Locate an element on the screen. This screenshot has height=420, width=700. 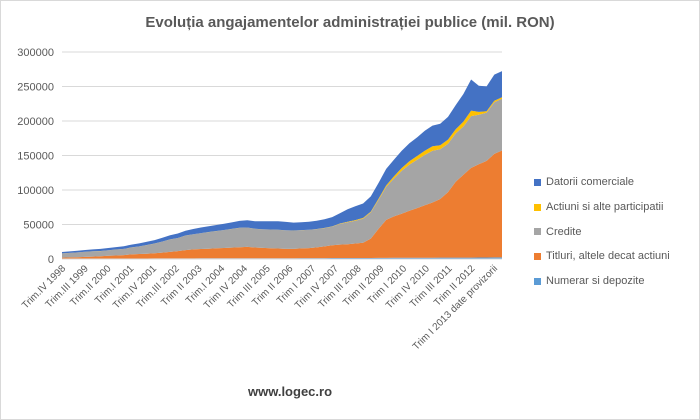
y-tick-label: 200000 is located at coordinates (35, 122).